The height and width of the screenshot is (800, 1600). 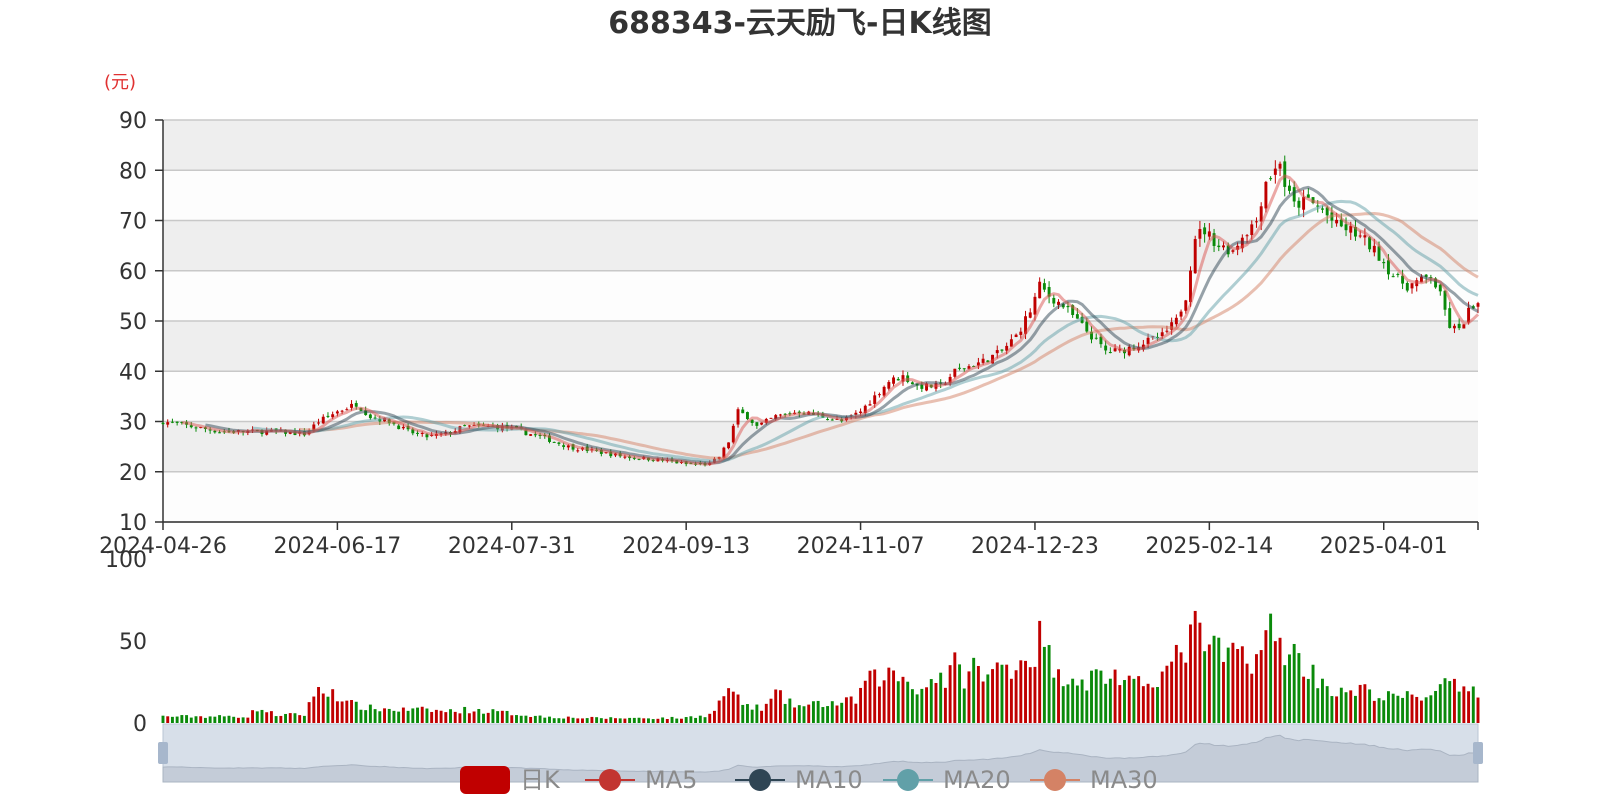 What do you see at coordinates (1478, 753) in the screenshot?
I see `data-zoom-right-handle` at bounding box center [1478, 753].